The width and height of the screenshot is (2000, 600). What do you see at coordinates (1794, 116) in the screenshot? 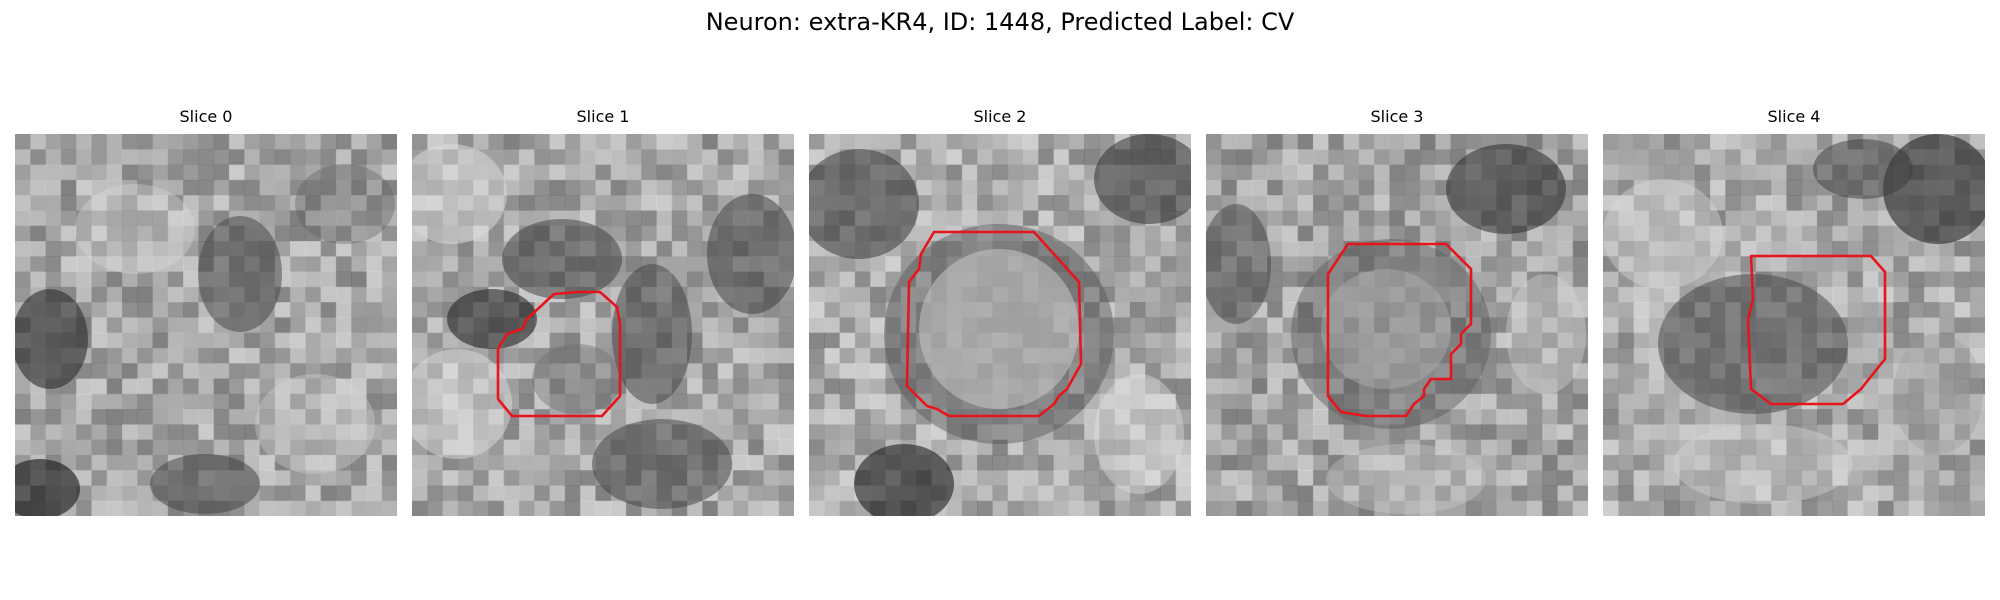
I see `slice-title-4: Slice 4` at bounding box center [1794, 116].